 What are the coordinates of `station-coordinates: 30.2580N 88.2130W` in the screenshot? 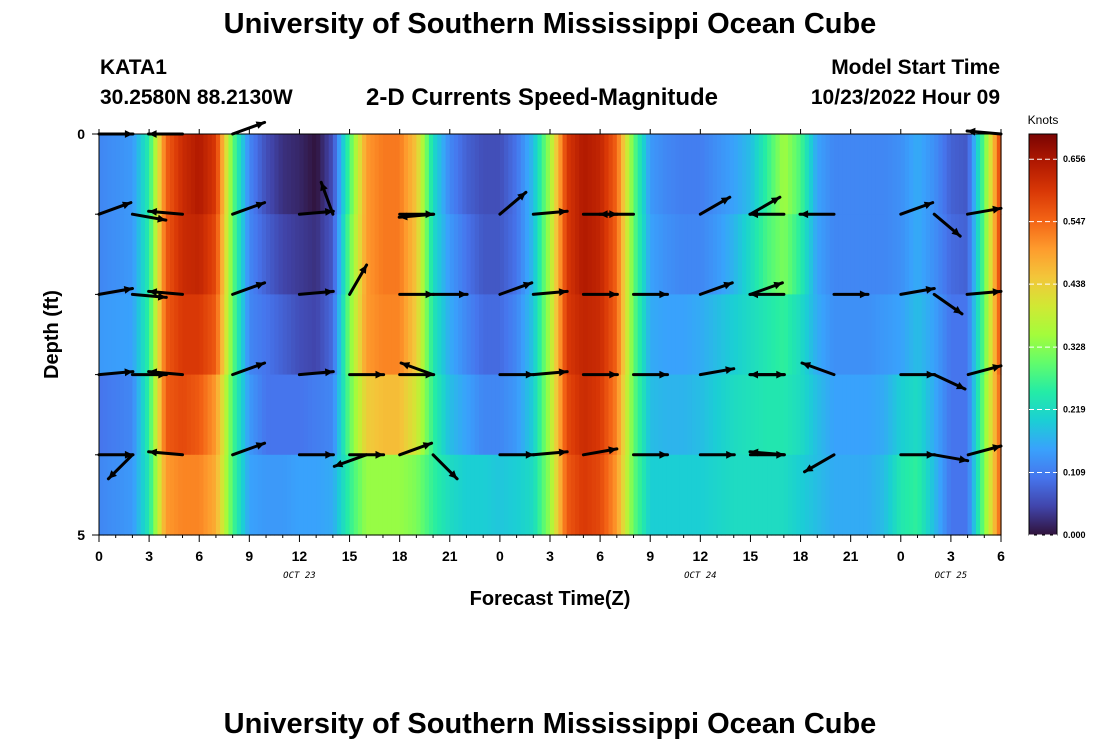 It's located at (196, 97).